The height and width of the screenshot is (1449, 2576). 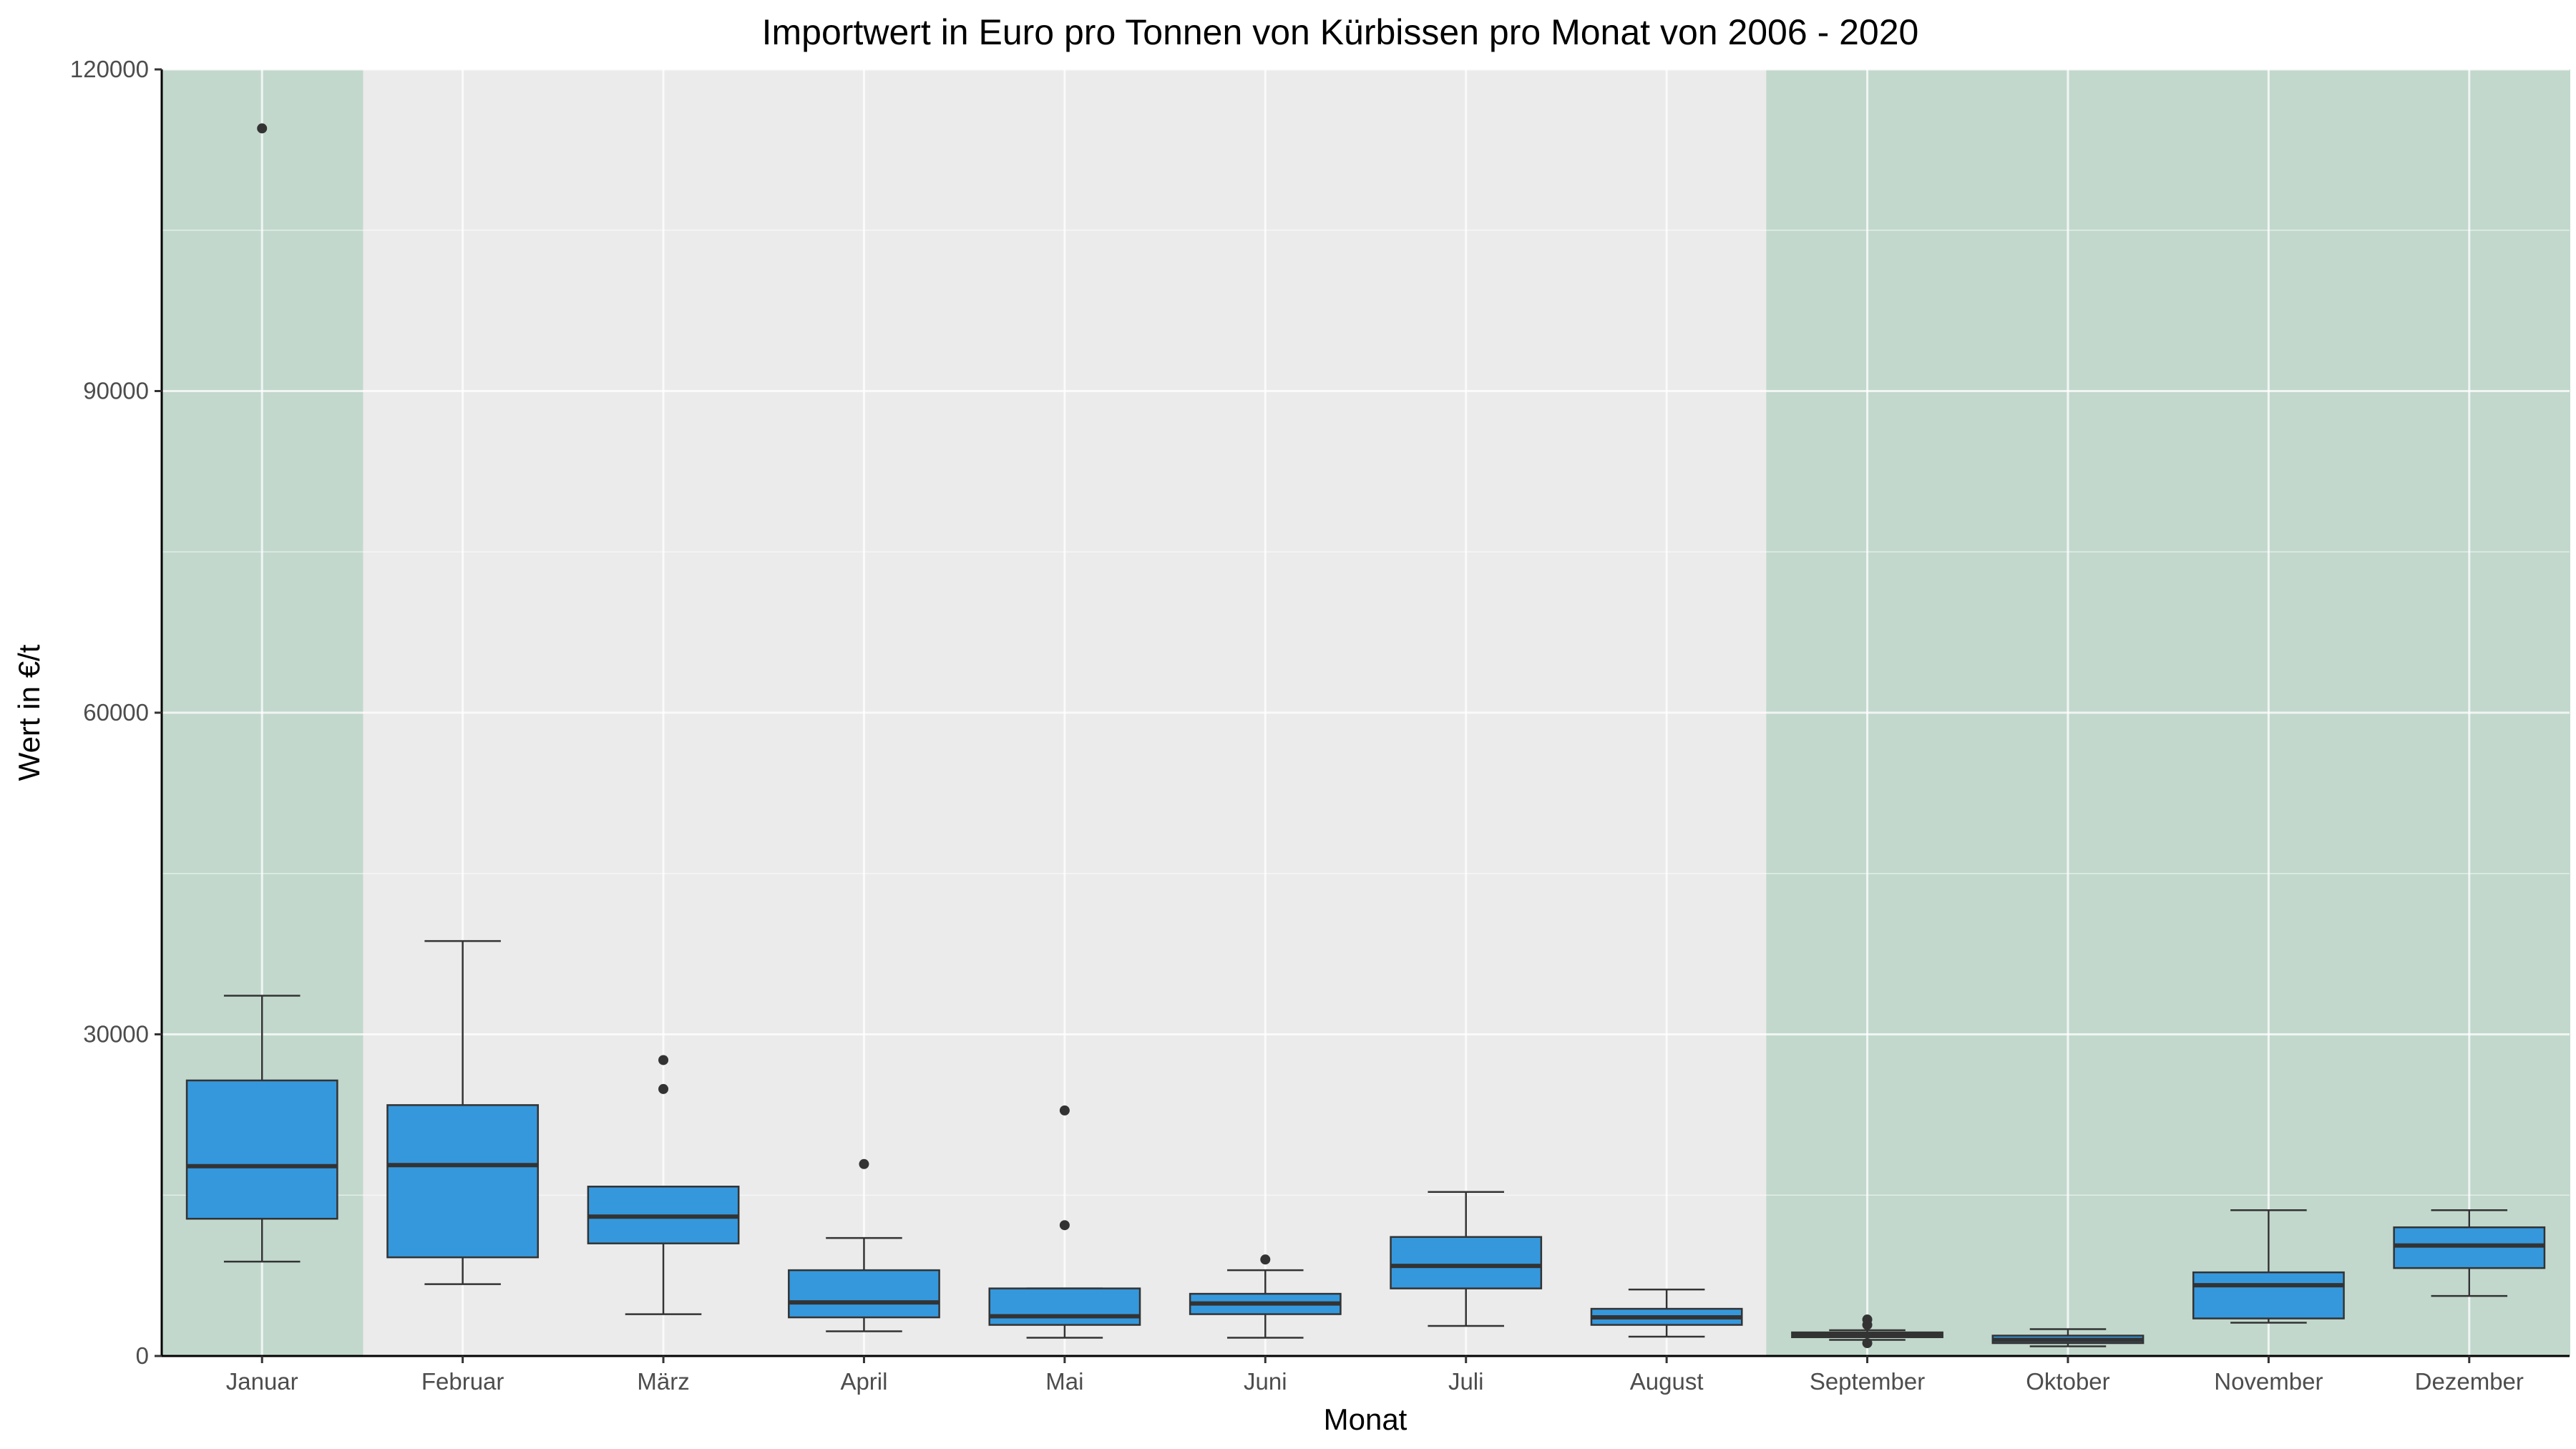 I want to click on box-oktober, so click(x=2068, y=1337).